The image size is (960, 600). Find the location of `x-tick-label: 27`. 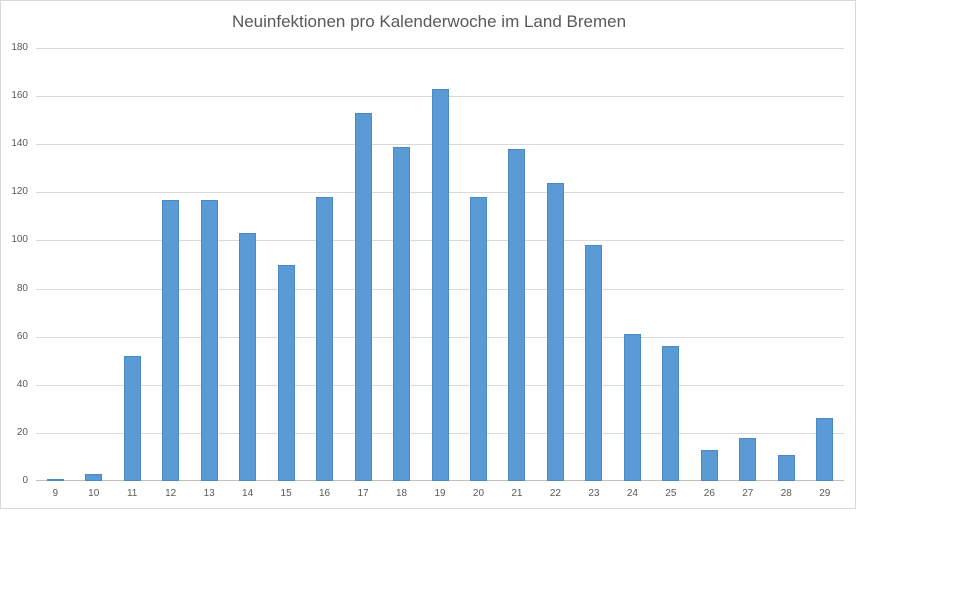

x-tick-label: 27 is located at coordinates (748, 493).